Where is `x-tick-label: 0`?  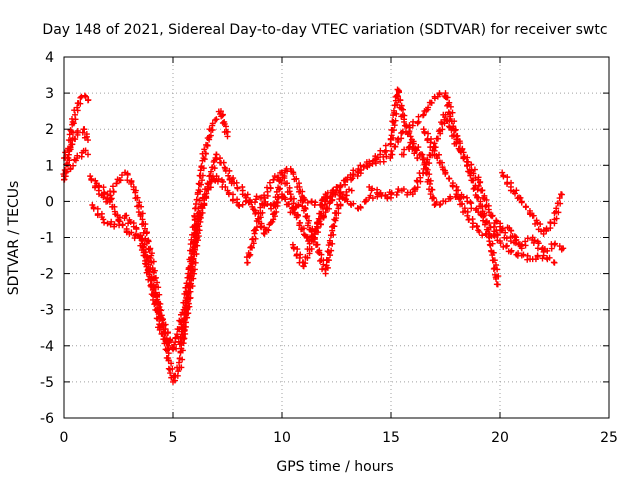
x-tick-label: 0 is located at coordinates (64, 438).